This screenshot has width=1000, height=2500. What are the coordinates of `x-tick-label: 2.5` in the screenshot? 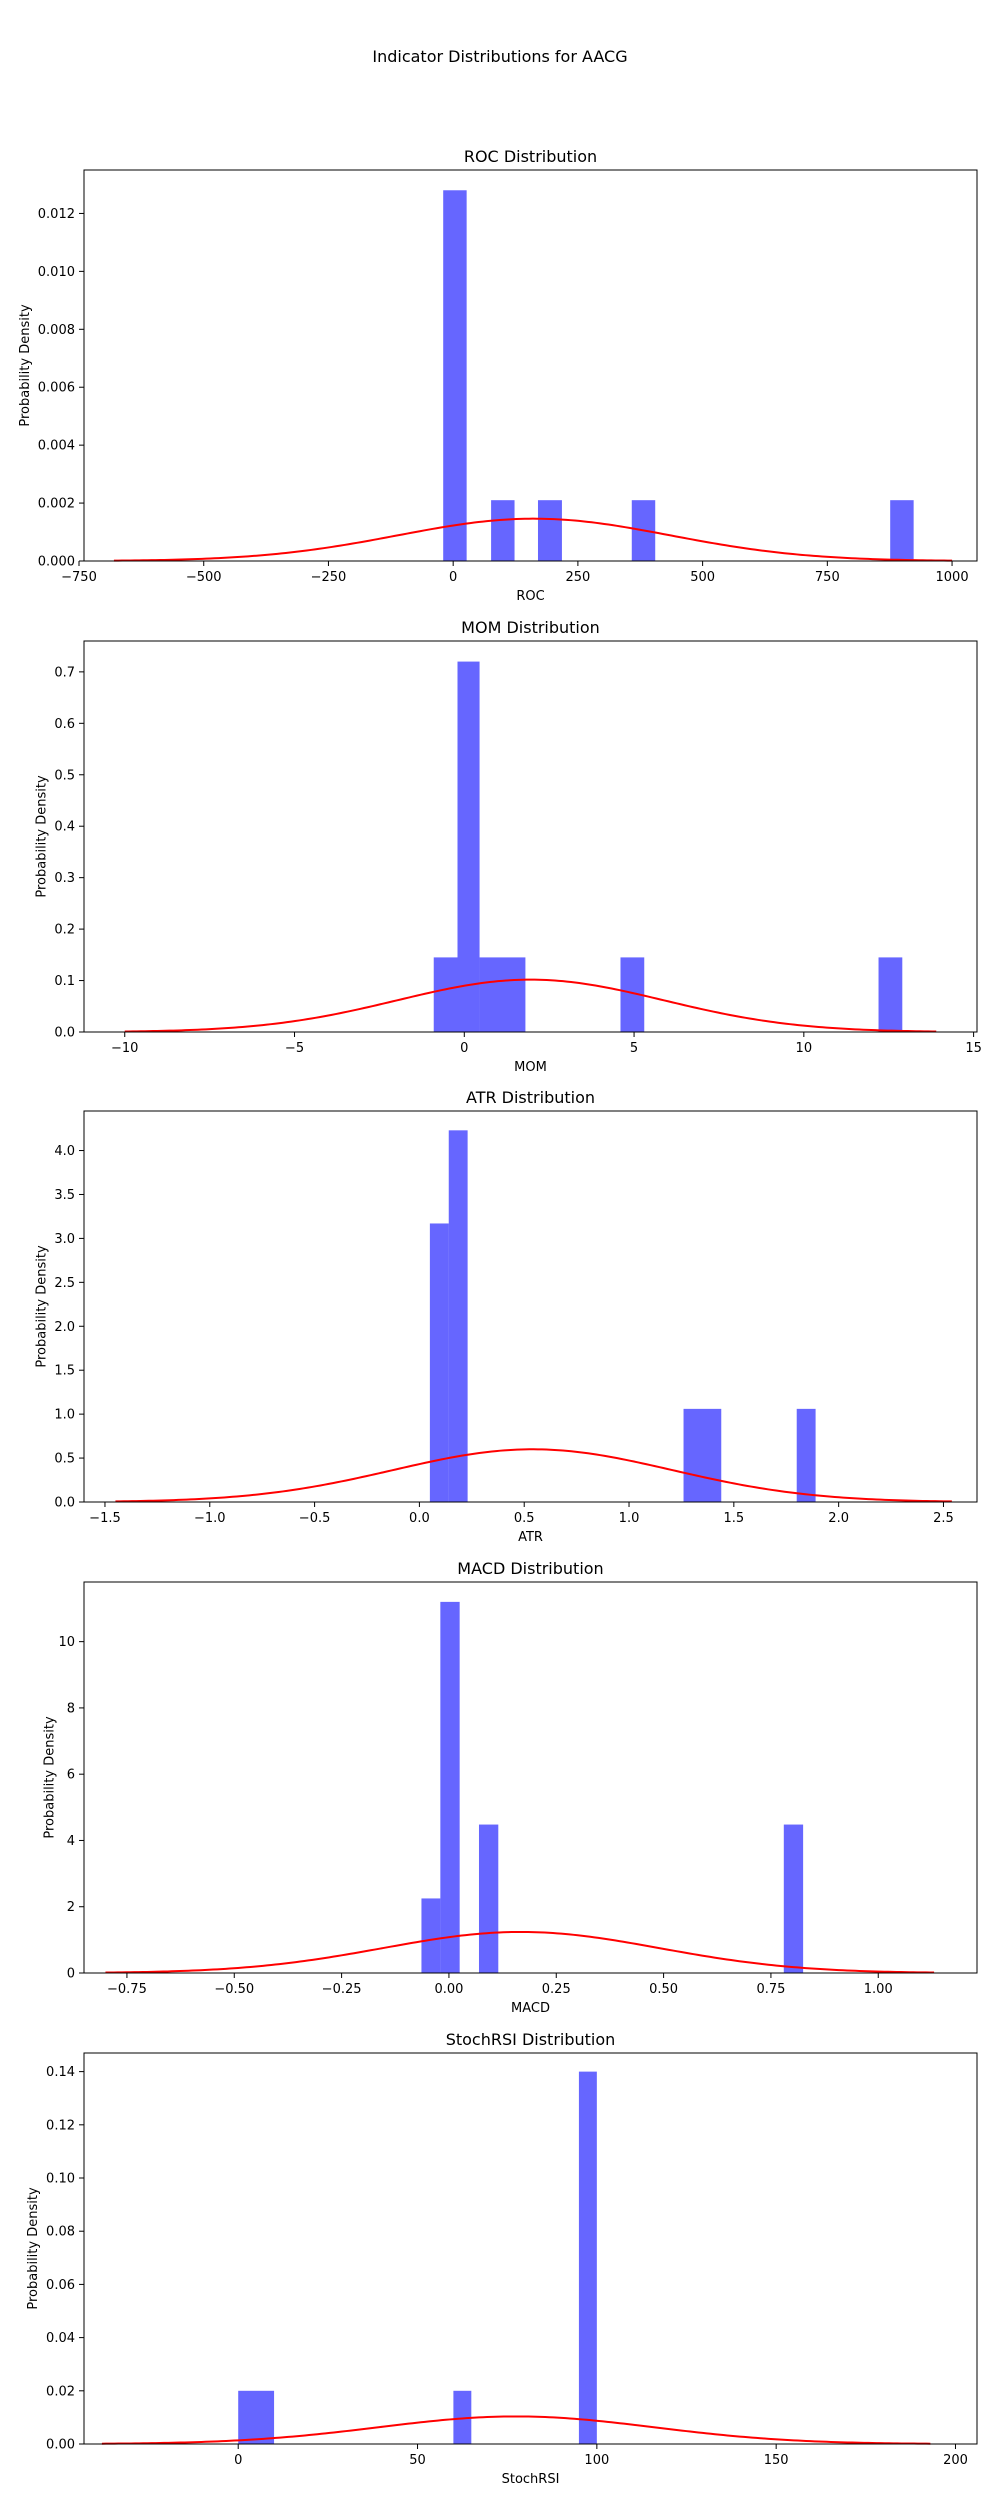 It's located at (943, 1518).